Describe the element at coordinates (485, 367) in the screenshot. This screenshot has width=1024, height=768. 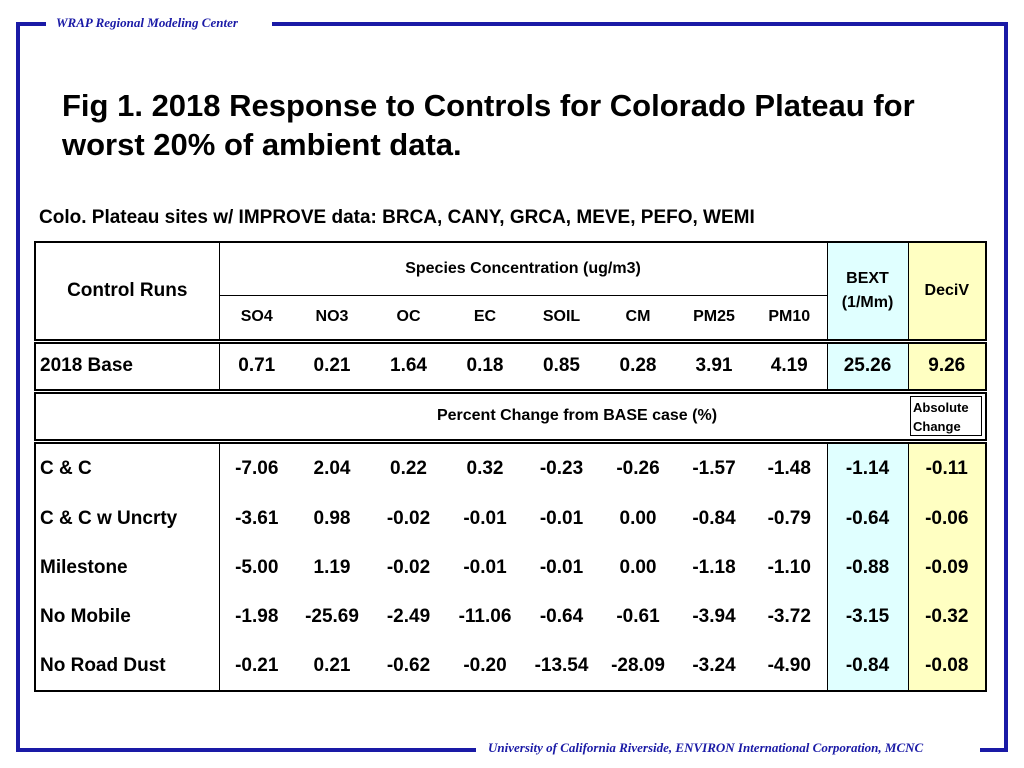
I see `base-value: 0.18` at that location.